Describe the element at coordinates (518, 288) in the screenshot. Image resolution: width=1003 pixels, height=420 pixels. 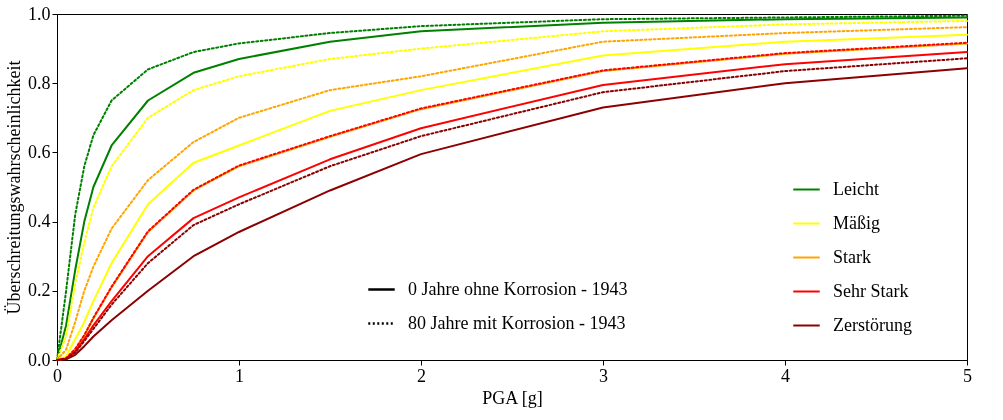
I see `annotation: 0 Jahre ohne Korrosion - 1943` at that location.